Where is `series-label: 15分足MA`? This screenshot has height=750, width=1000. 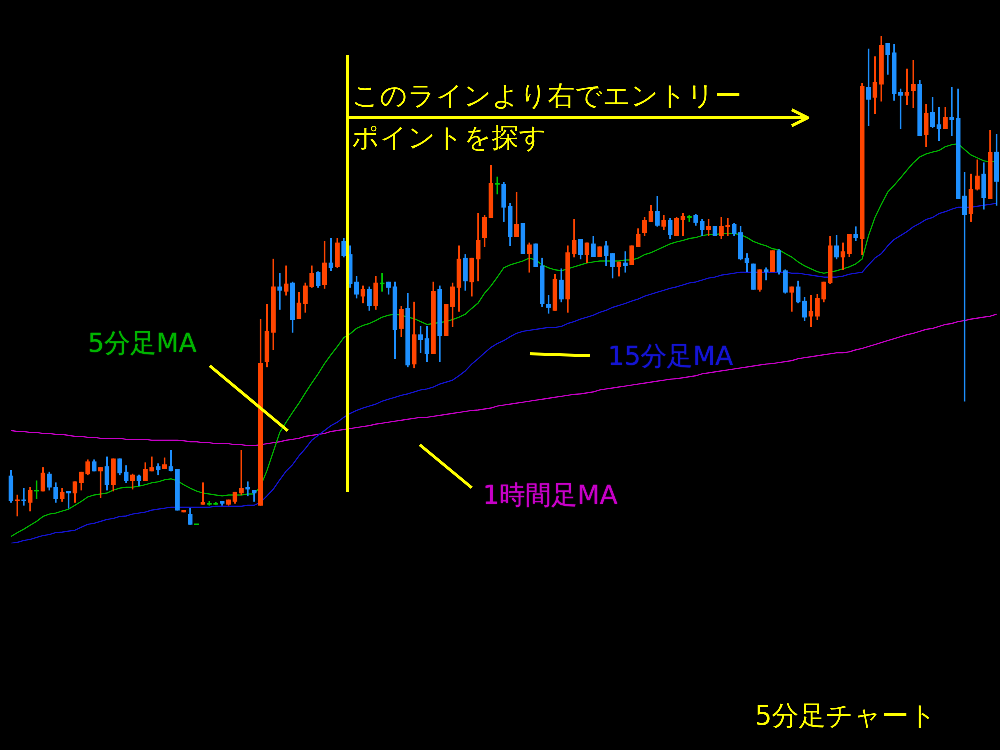
series-label: 15分足MA is located at coordinates (671, 357).